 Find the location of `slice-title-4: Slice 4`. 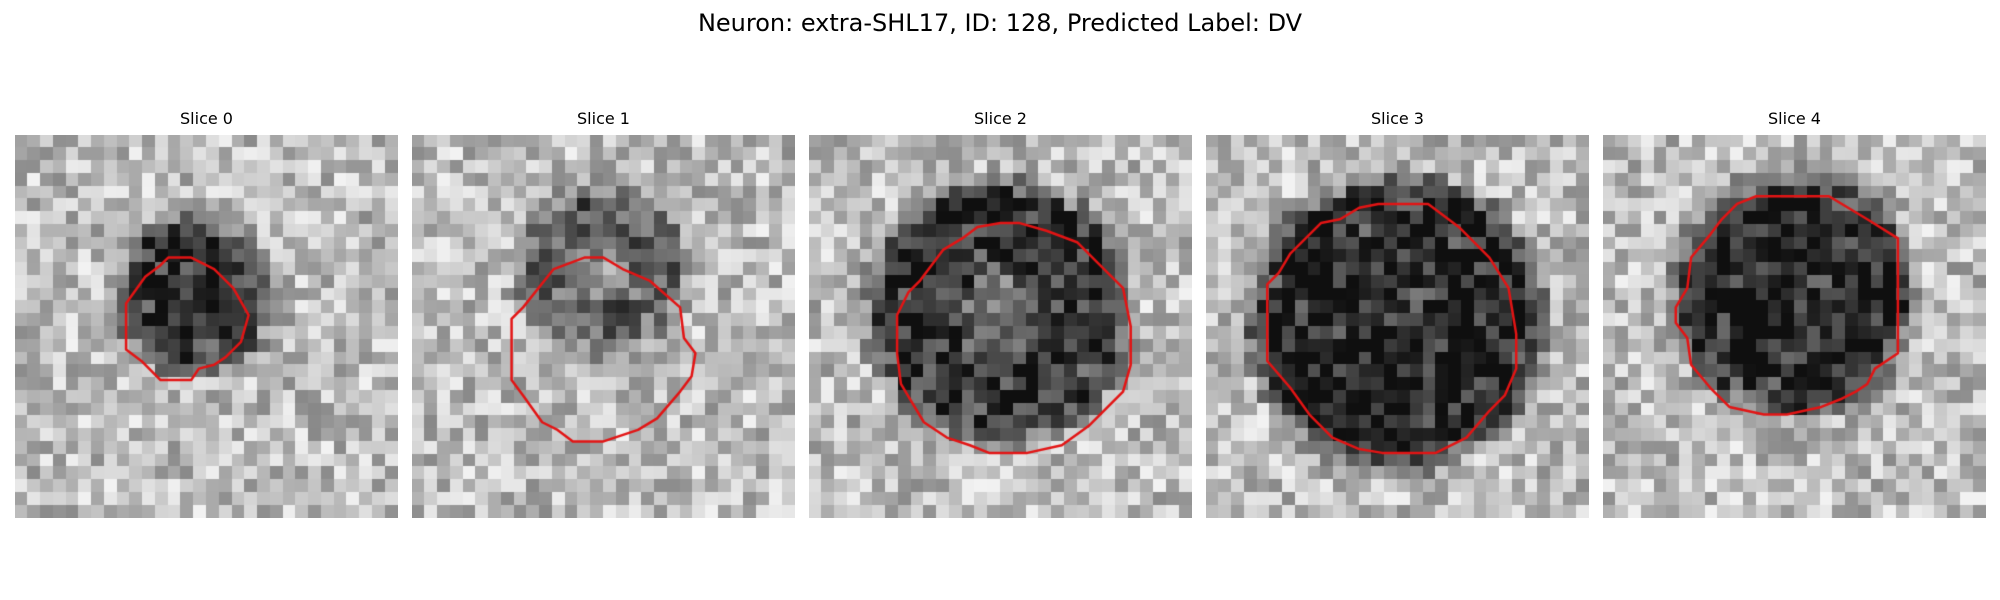

slice-title-4: Slice 4 is located at coordinates (1794, 118).